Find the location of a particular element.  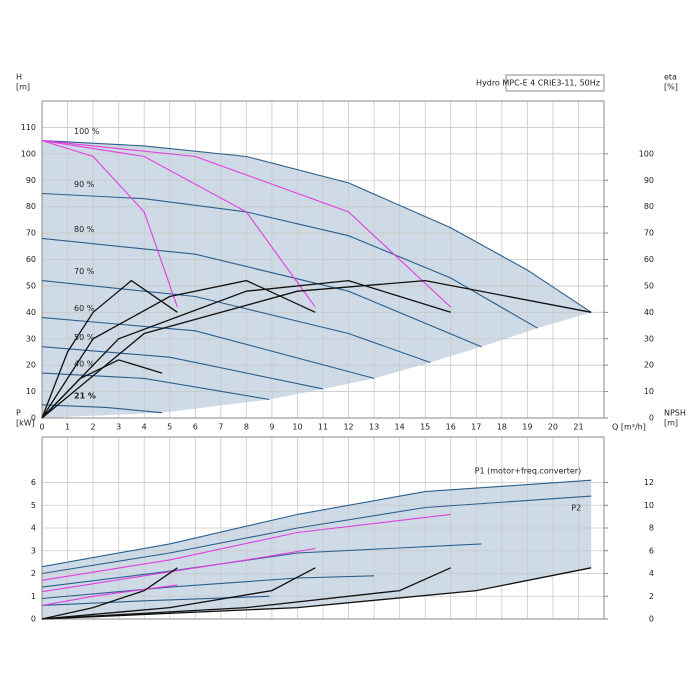

x-tick-label: 0 is located at coordinates (41, 427).